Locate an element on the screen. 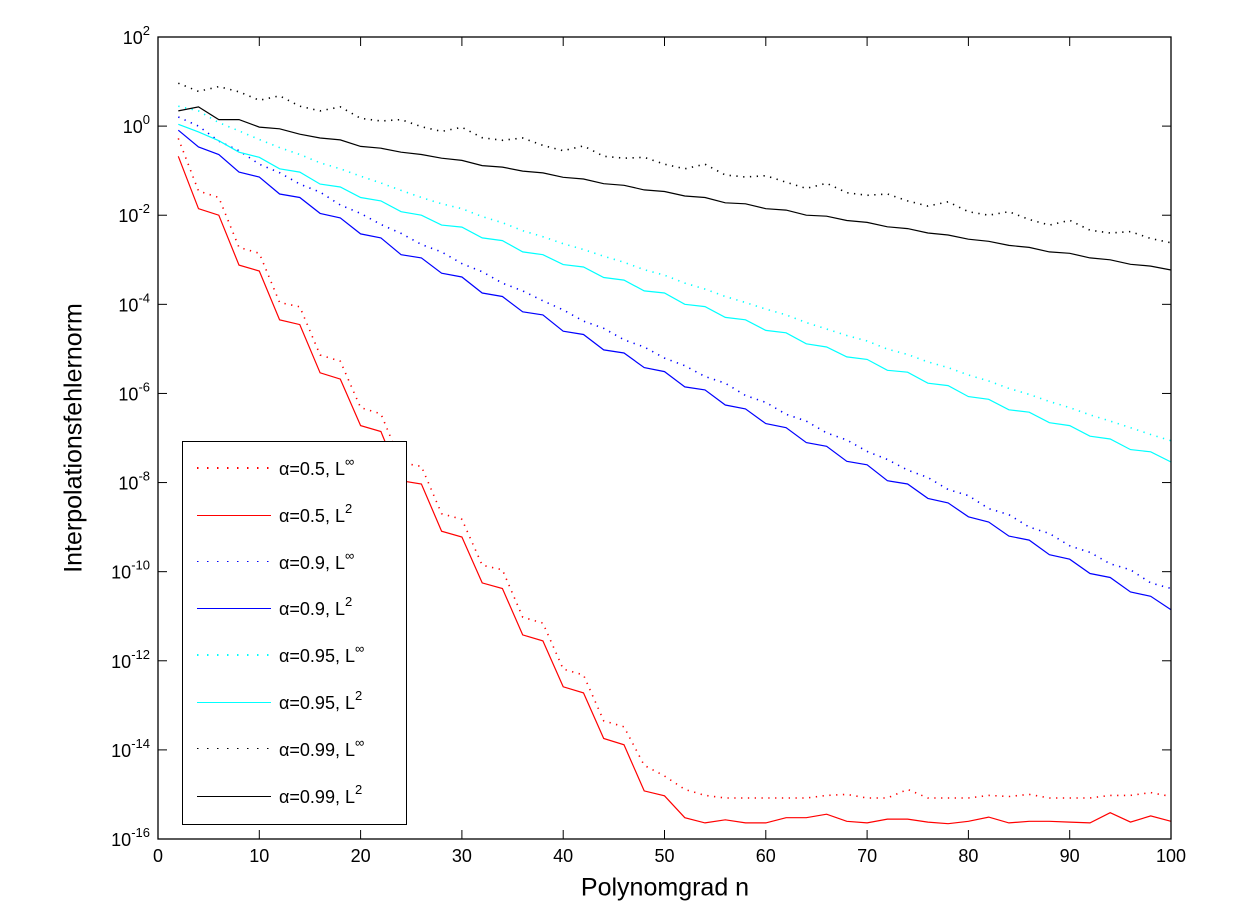 This screenshot has width=1240, height=920. x-tick-label: 70 is located at coordinates (867, 856).